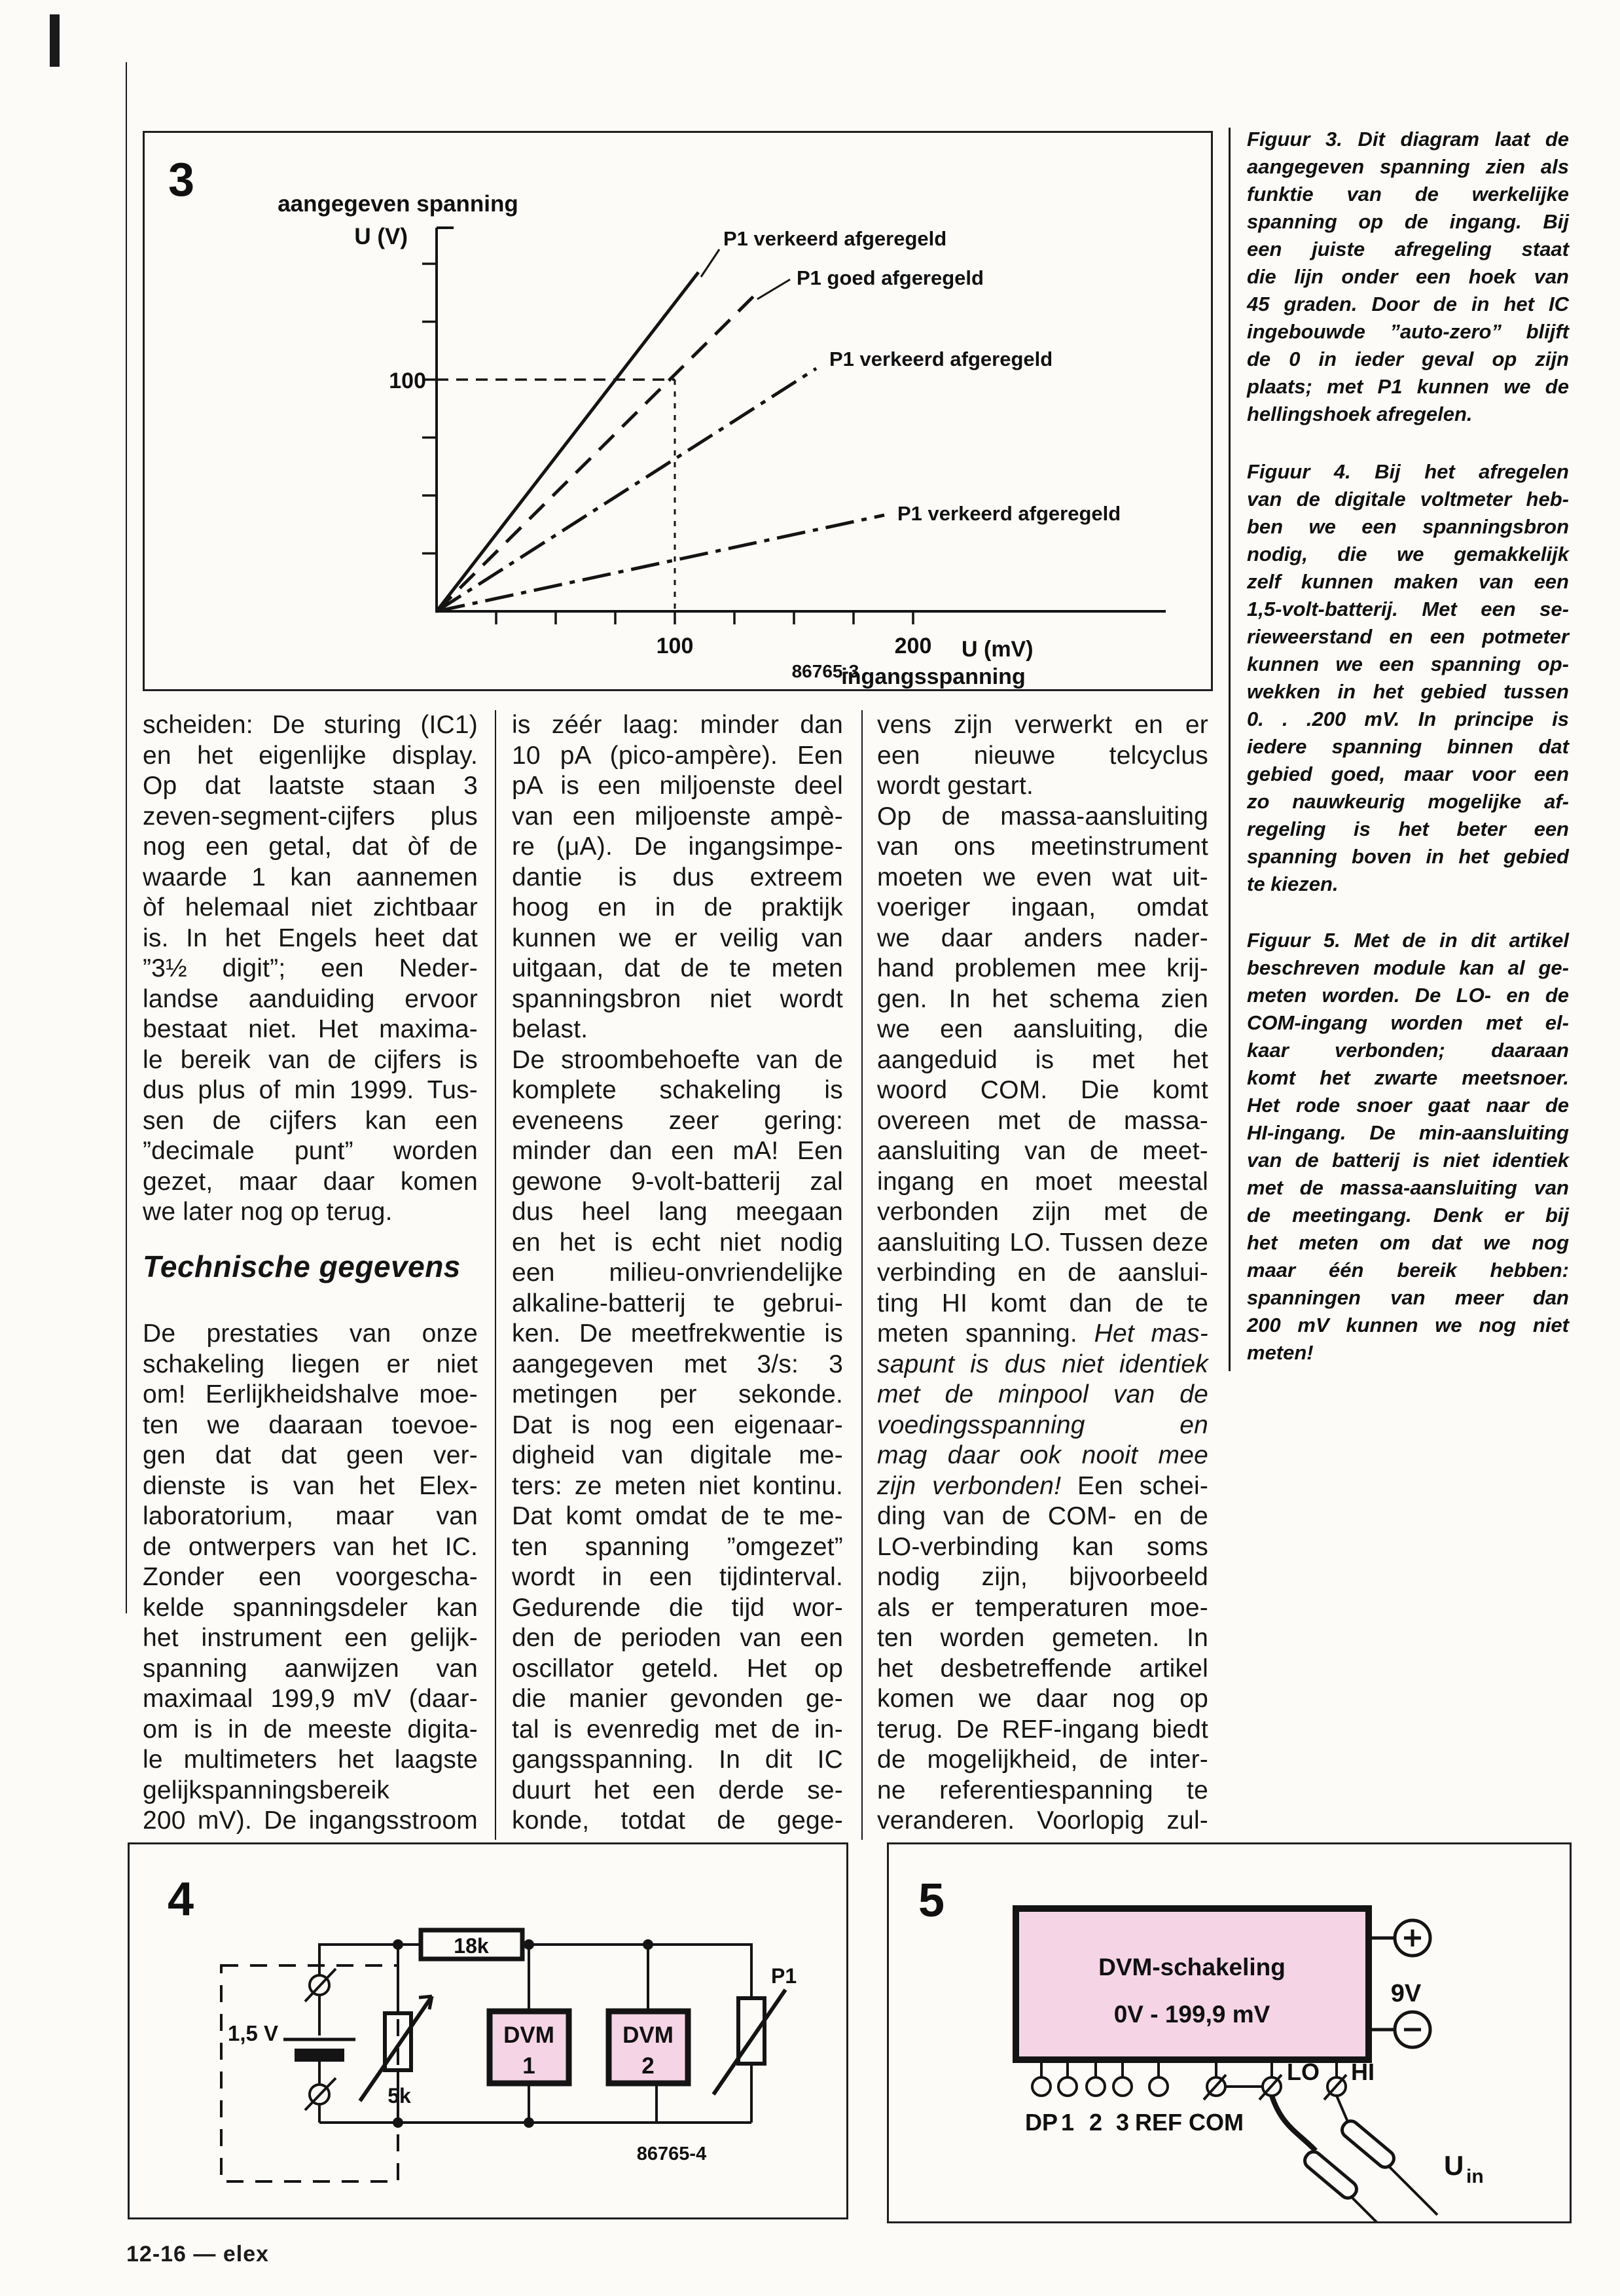  What do you see at coordinates (1042, 1303) in the screenshot?
I see `text-line: ting HI komt dan de te` at bounding box center [1042, 1303].